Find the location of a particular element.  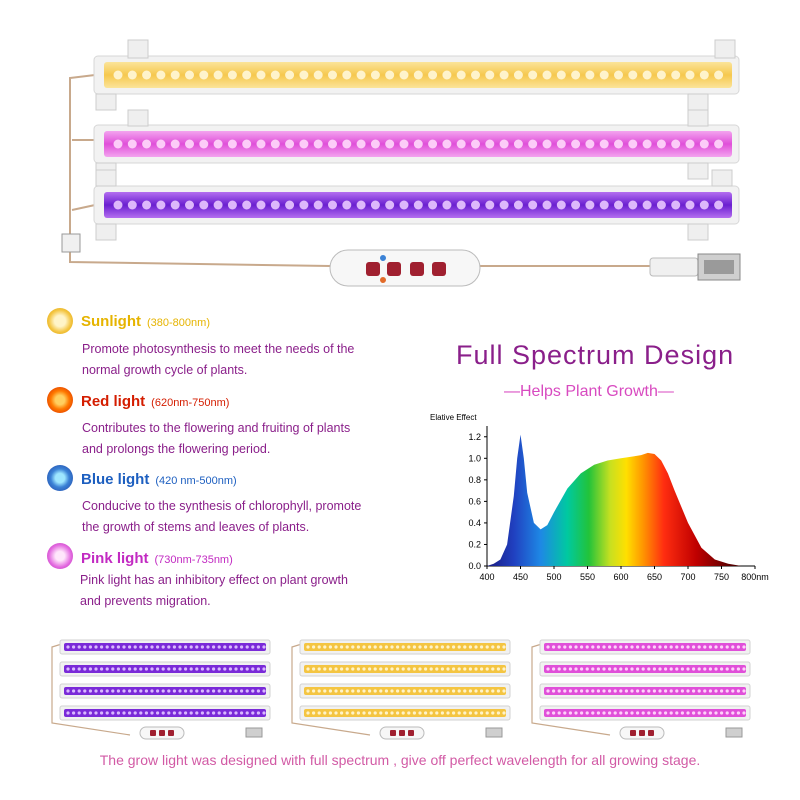

x-tick-label: 600 is located at coordinates (620, 577).